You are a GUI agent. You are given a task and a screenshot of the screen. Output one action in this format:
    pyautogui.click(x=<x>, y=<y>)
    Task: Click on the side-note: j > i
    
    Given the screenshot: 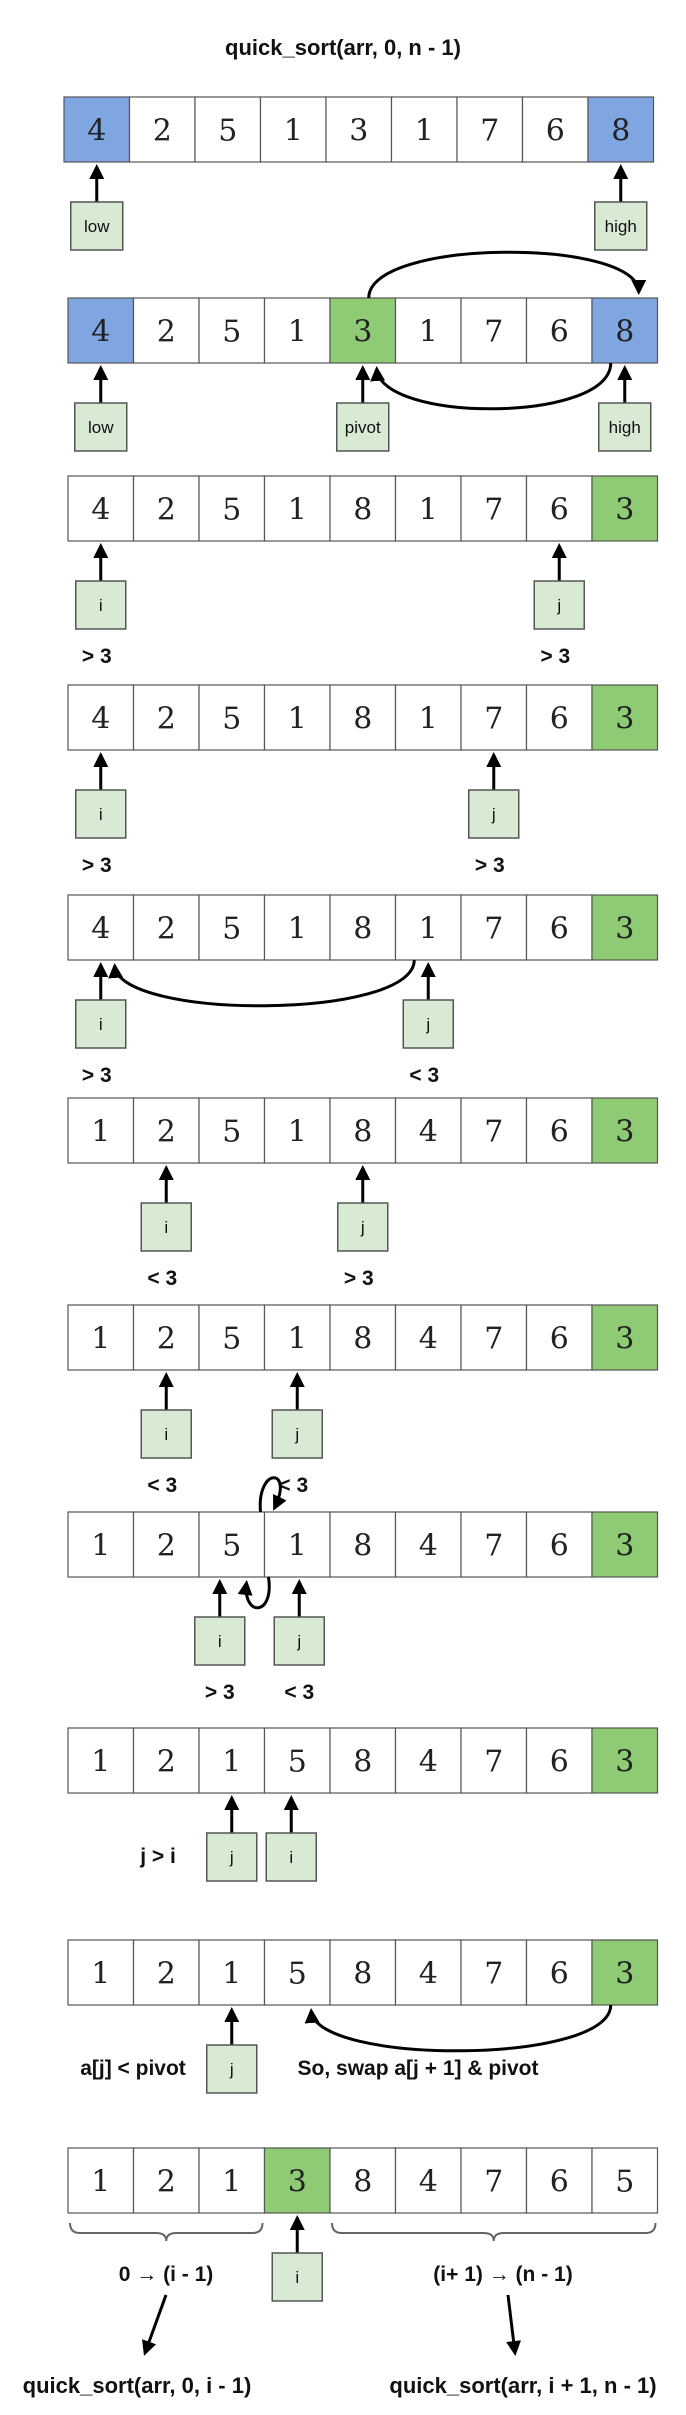 What is the action you would take?
    pyautogui.click(x=157, y=1856)
    